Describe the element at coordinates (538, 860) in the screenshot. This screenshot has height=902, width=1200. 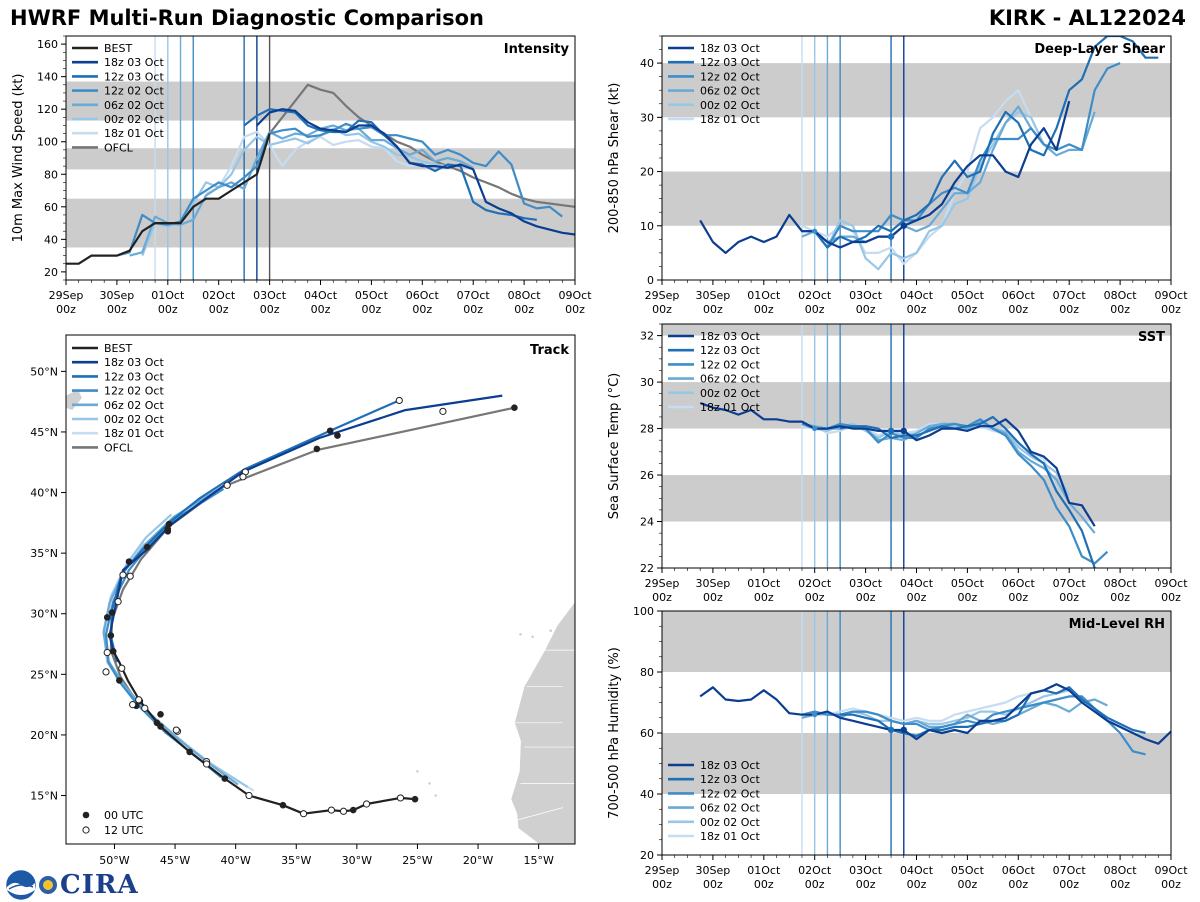
I see `lon-tick-label: 15°W` at that location.